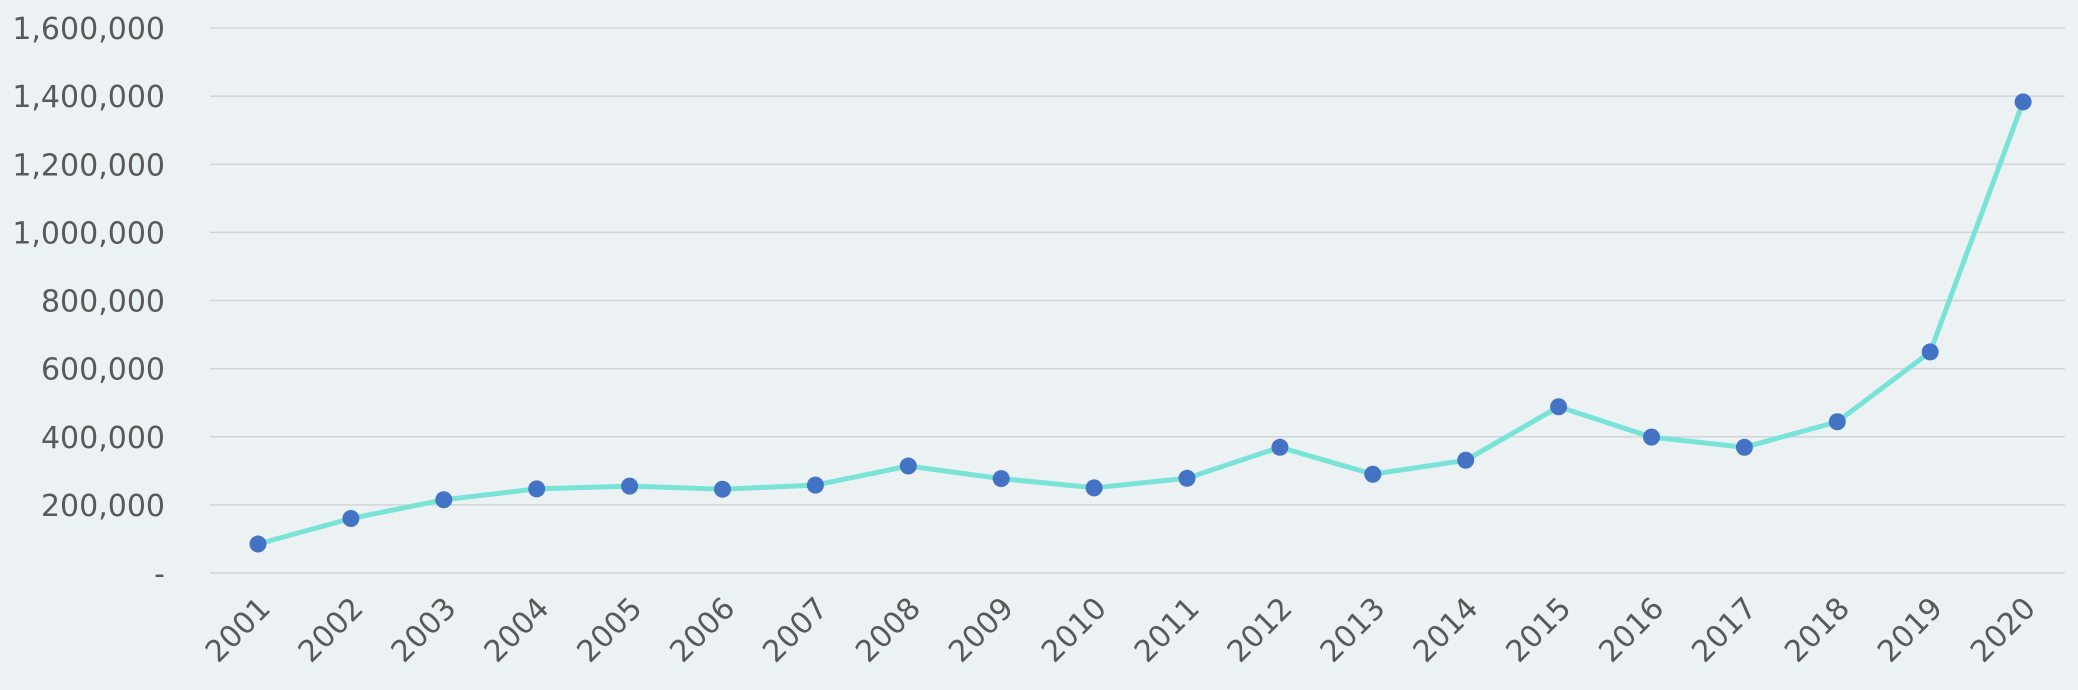 The width and height of the screenshot is (2078, 690). Describe the element at coordinates (103, 438) in the screenshot. I see `y-tick-label: 400,000` at that location.